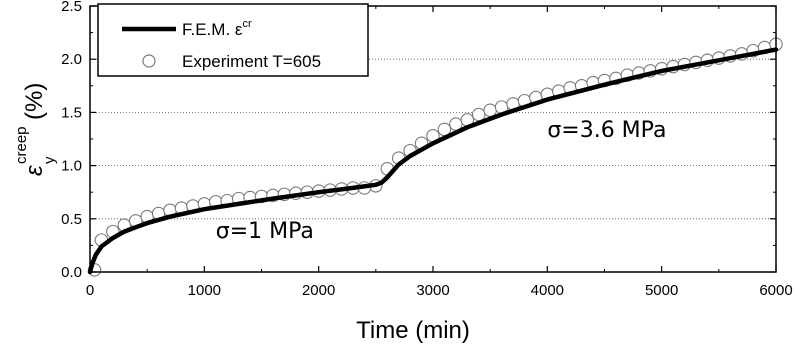  What do you see at coordinates (432, 290) in the screenshot?
I see `x-tick-label: 3000` at bounding box center [432, 290].